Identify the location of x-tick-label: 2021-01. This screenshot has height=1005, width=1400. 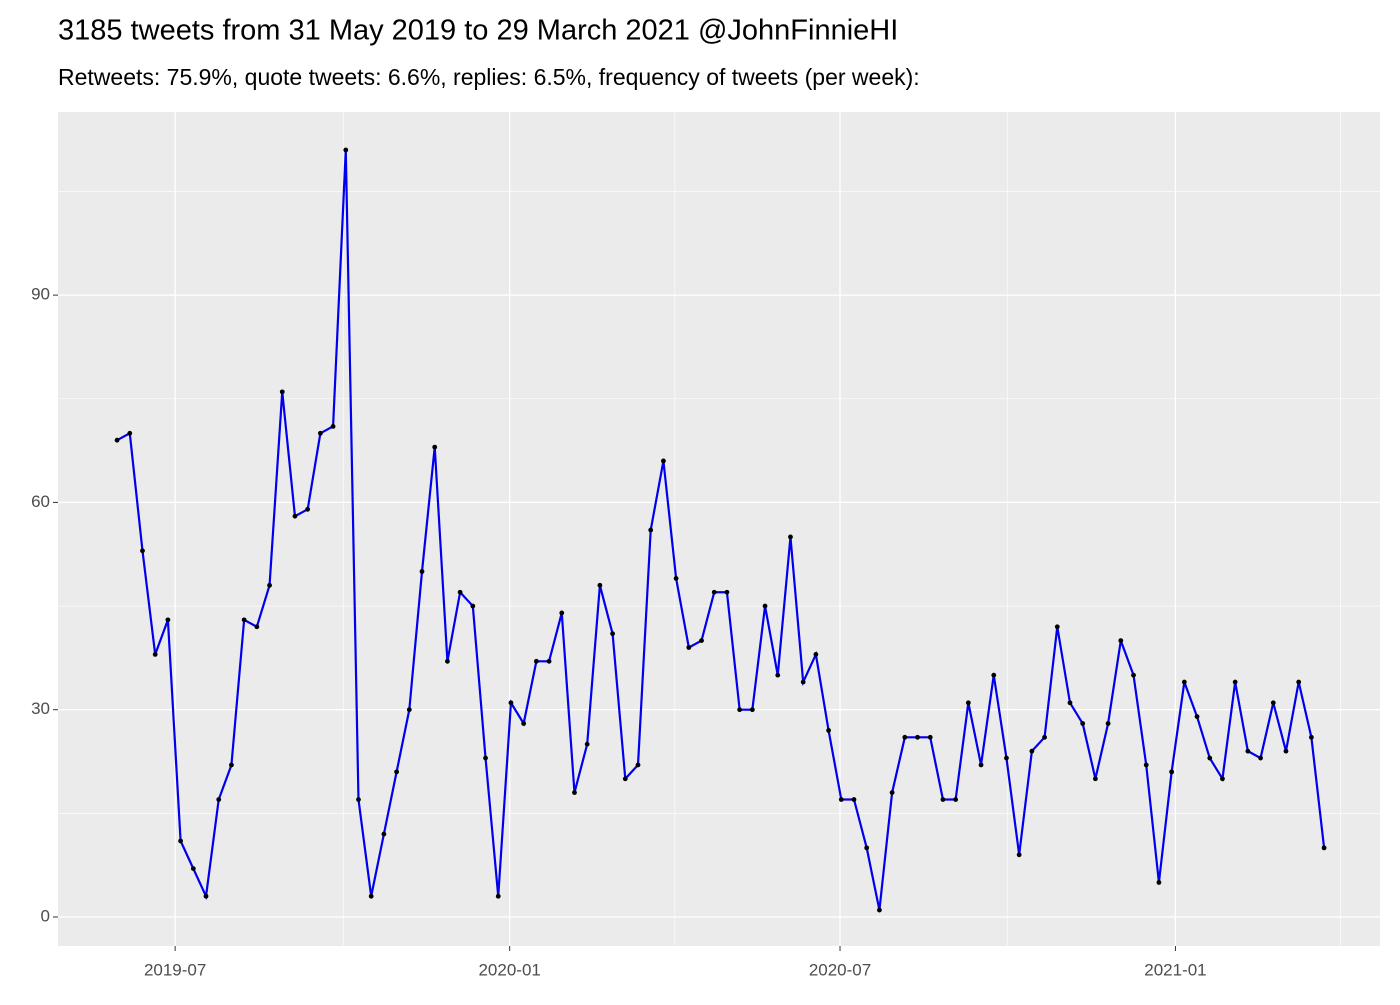
(1175, 969).